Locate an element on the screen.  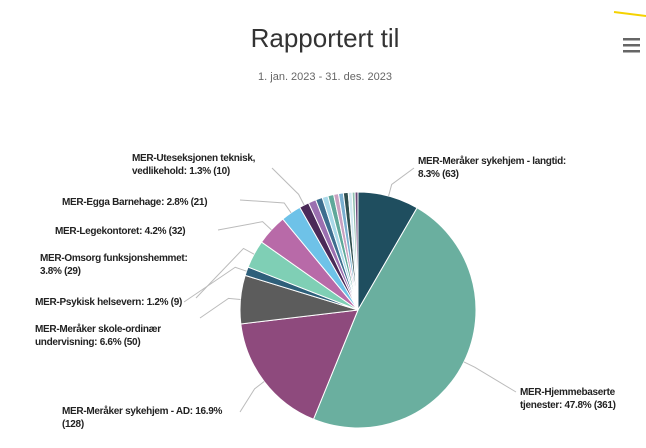
data-label: MER-Omsorg funksjonshemmet: 3.8% (29) is located at coordinates (114, 265).